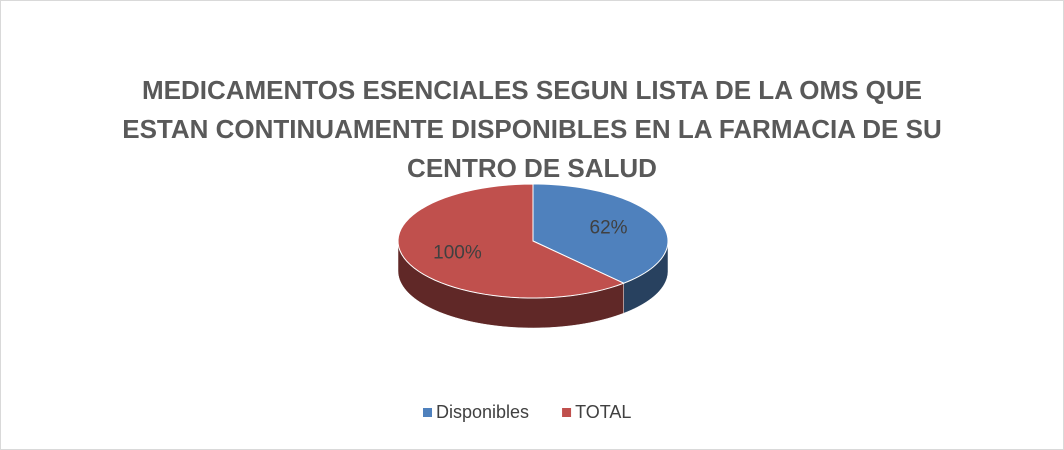 Image resolution: width=1064 pixels, height=450 pixels. I want to click on legend-label: Disponibles, so click(482, 412).